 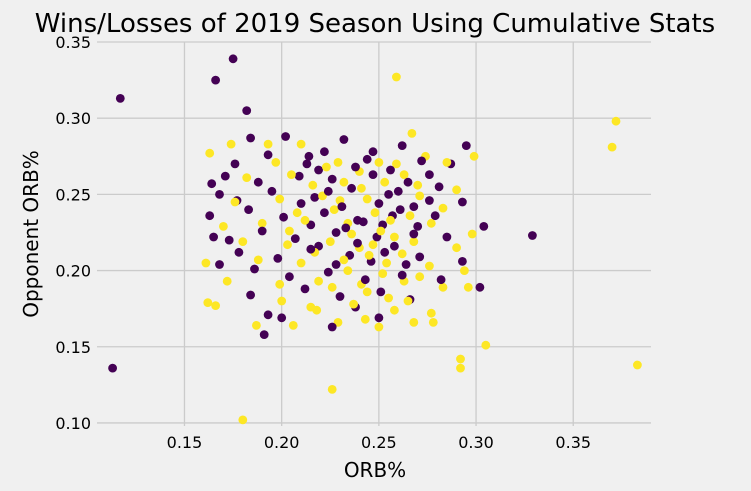 I want to click on x-tick-labels: 0.15 0.20 0.25 0.30 0.35, so click(x=379, y=442).